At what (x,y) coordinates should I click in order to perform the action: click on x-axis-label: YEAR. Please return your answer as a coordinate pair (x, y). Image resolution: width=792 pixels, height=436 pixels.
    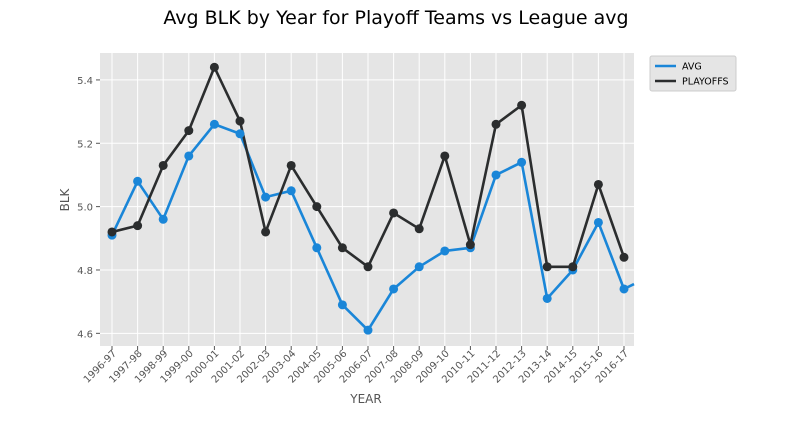
    Looking at the image, I should click on (365, 399).